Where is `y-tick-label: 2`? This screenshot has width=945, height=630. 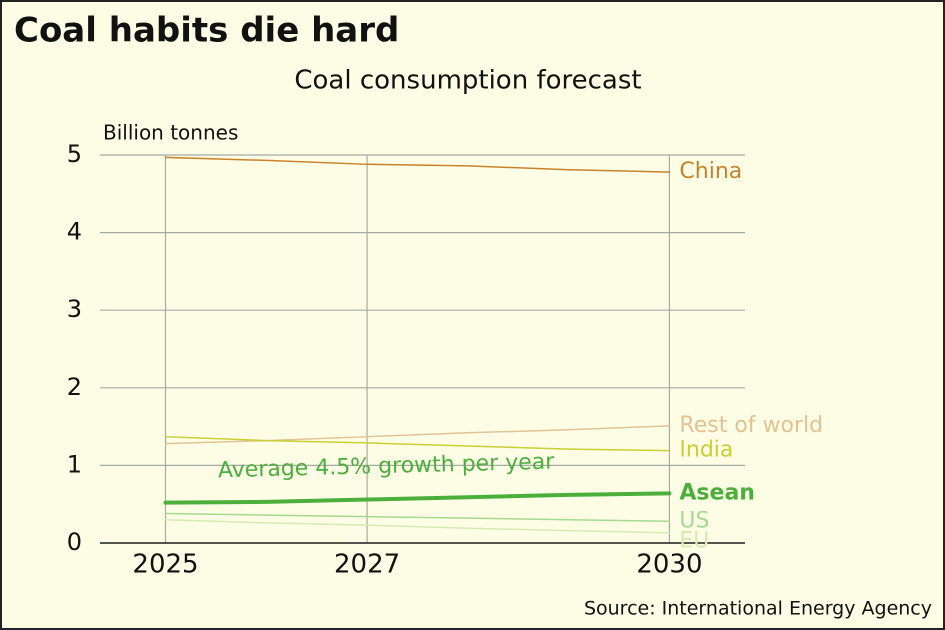 y-tick-label: 2 is located at coordinates (74, 387).